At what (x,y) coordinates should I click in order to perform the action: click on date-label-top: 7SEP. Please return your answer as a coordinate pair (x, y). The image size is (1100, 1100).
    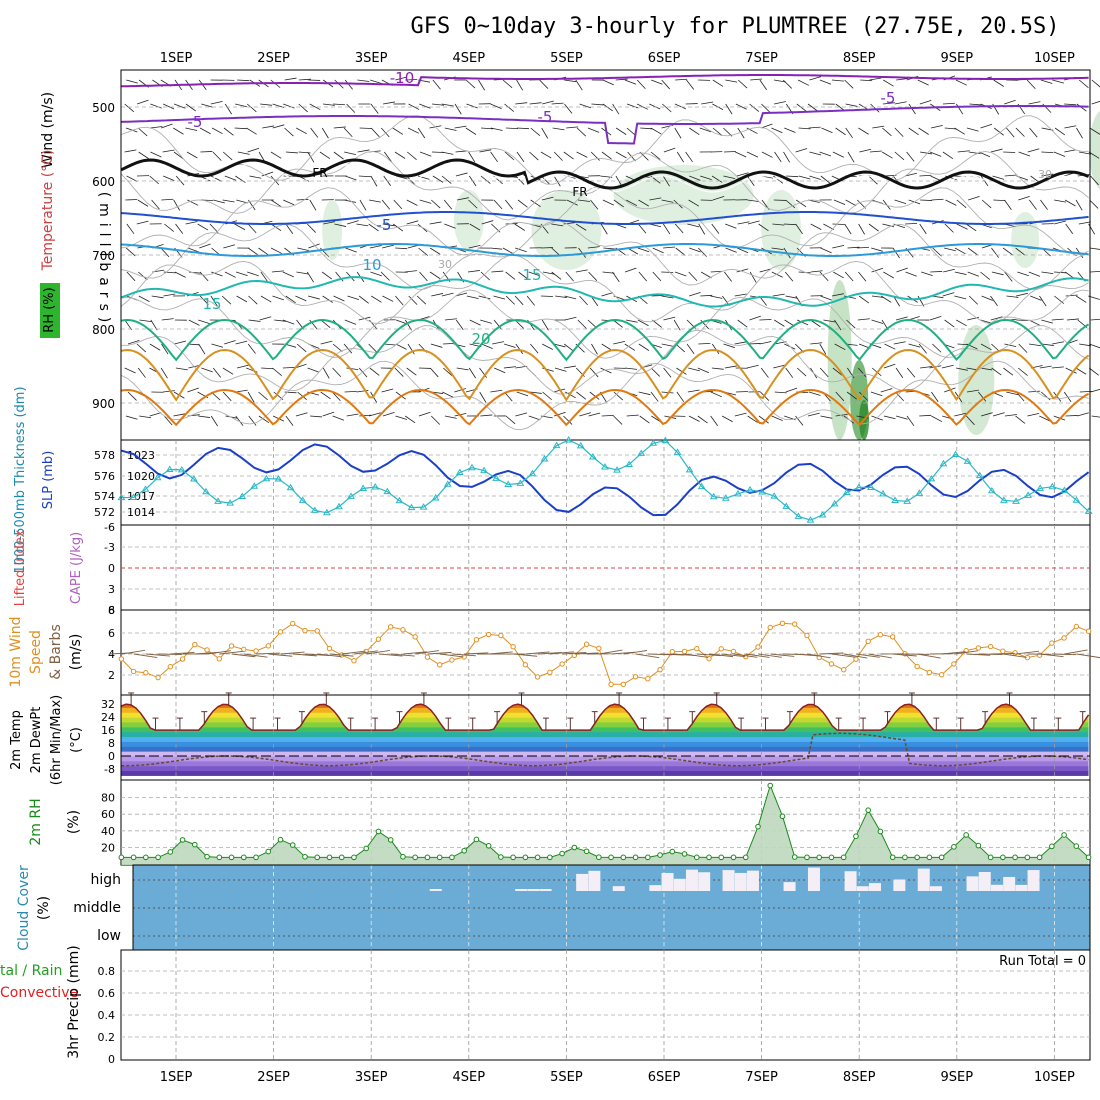
    Looking at the image, I should click on (761, 58).